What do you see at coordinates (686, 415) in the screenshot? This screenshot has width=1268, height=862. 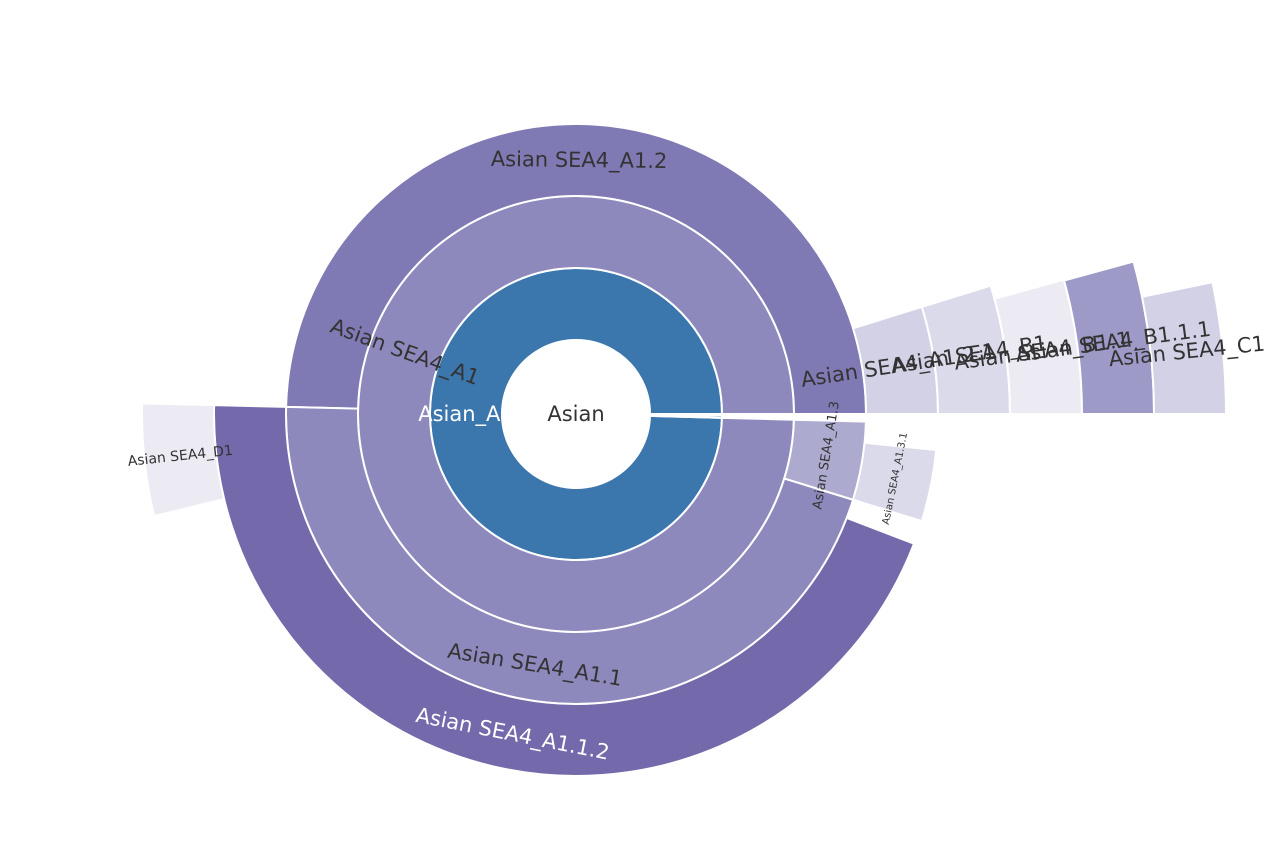 I see `sector-a1-red-sliver` at bounding box center [686, 415].